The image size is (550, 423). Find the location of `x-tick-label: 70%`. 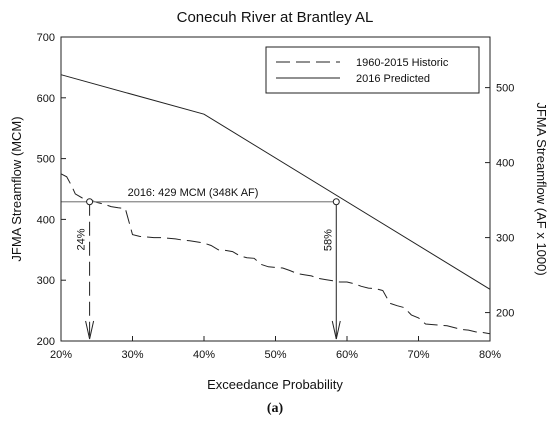

x-tick-label: 70% is located at coordinates (418, 355).